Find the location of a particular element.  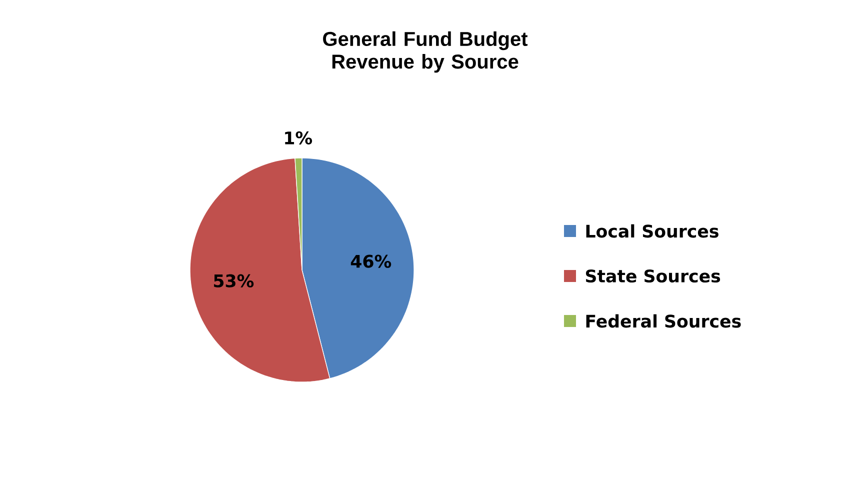

legend-label: State Sources is located at coordinates (653, 276).